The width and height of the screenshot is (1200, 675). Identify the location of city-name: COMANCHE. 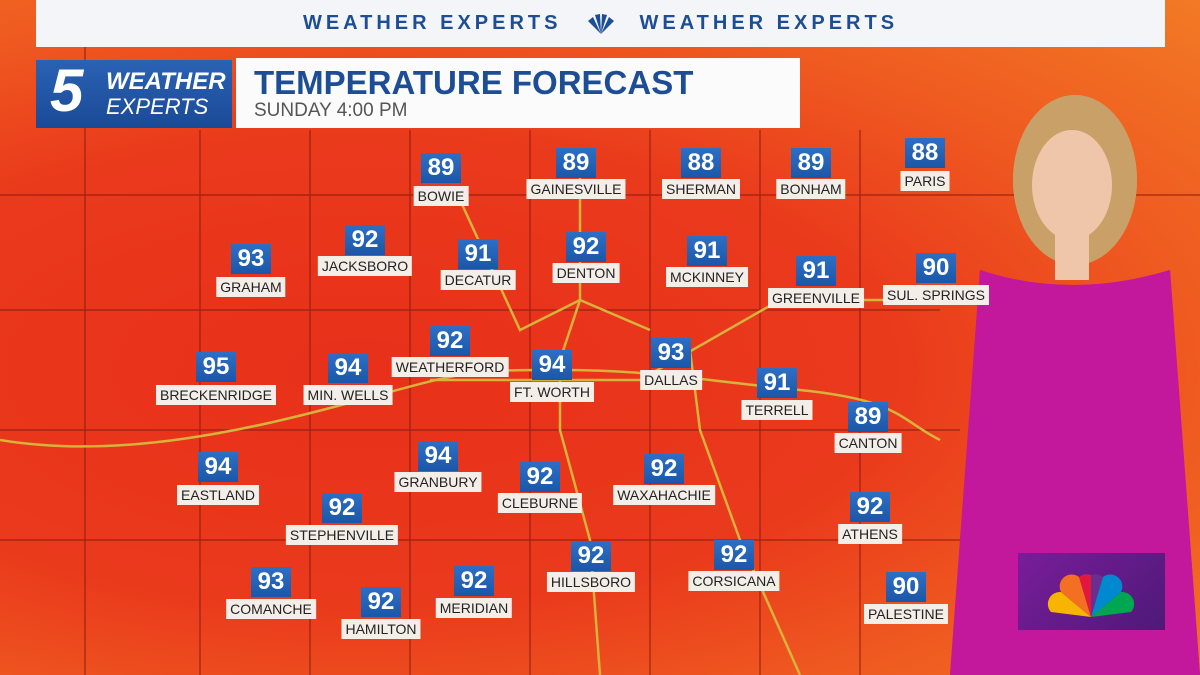
(271, 609).